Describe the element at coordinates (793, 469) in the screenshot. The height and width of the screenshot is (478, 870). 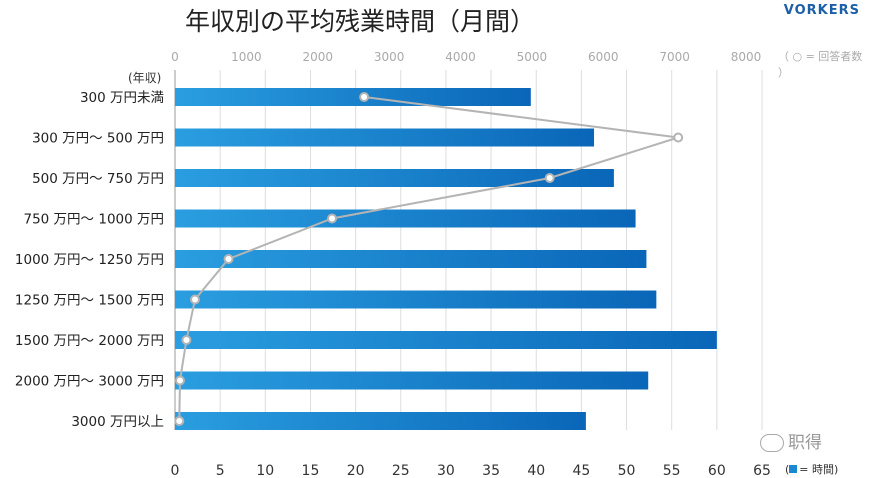
I see `legend-swatch` at that location.